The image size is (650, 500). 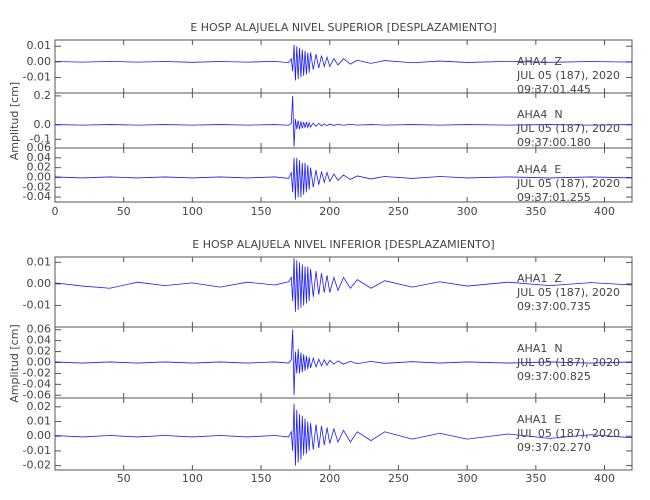 I want to click on time-label: 09:37:01.445, so click(x=554, y=89).